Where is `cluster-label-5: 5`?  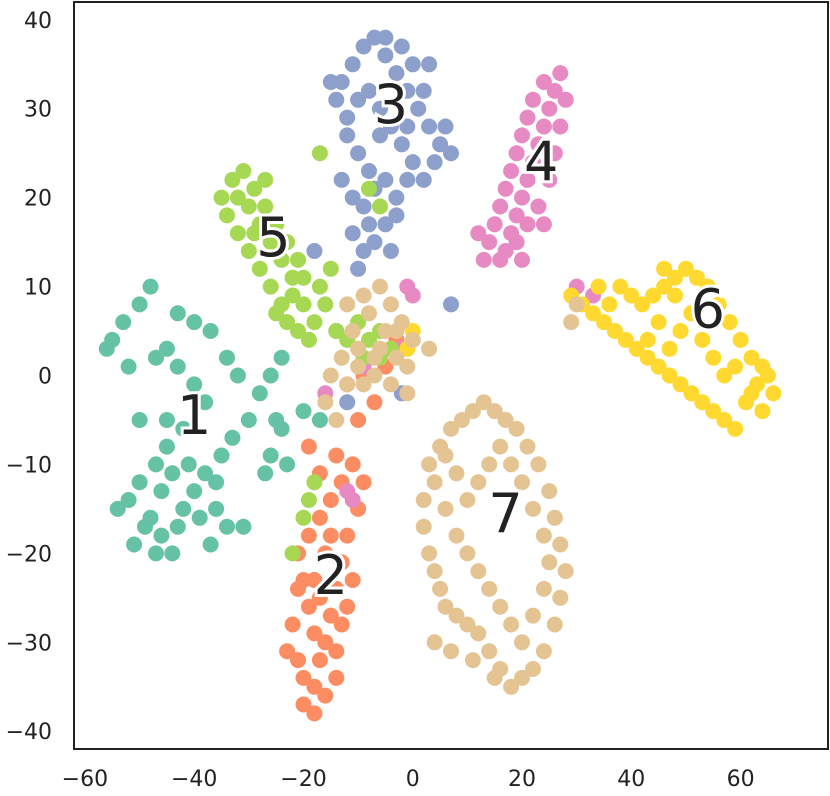 cluster-label-5: 5 is located at coordinates (273, 237).